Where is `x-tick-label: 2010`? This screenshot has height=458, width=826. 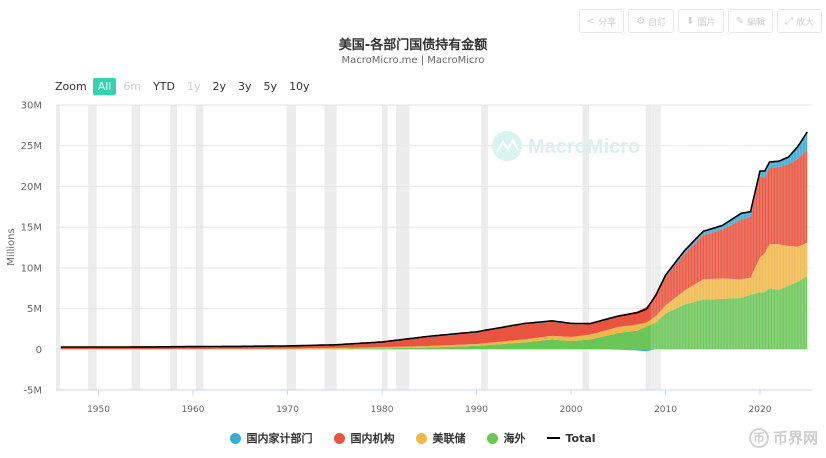
x-tick-label: 2010 is located at coordinates (665, 410).